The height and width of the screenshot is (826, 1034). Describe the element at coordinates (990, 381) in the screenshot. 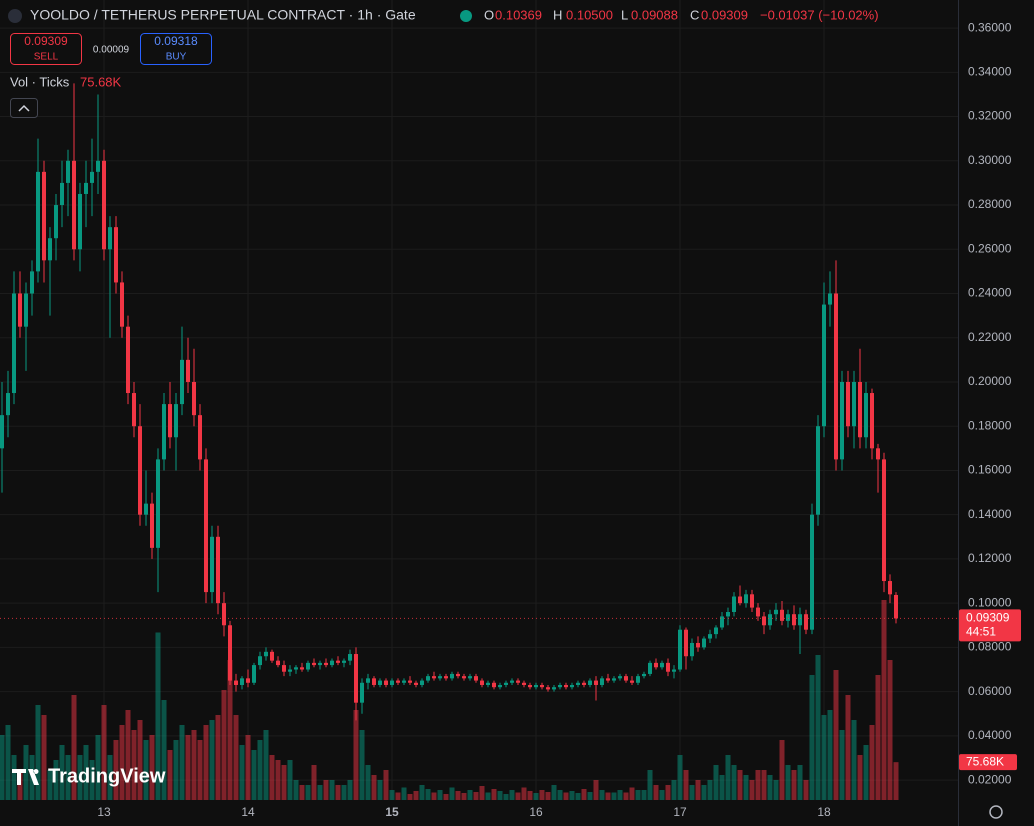

I see `y-tick-label: 0.20000` at that location.